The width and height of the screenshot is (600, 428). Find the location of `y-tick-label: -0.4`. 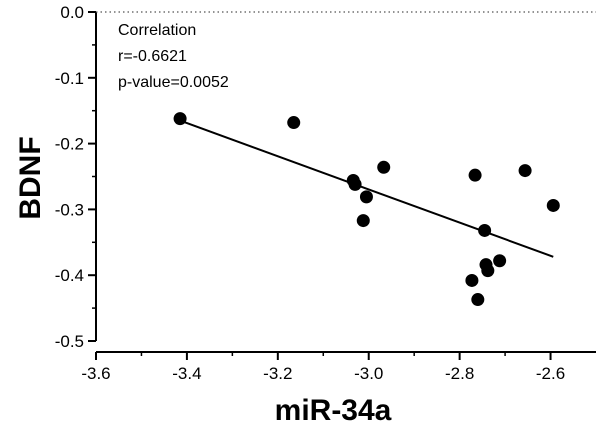

y-tick-label: -0.4 is located at coordinates (69, 275).